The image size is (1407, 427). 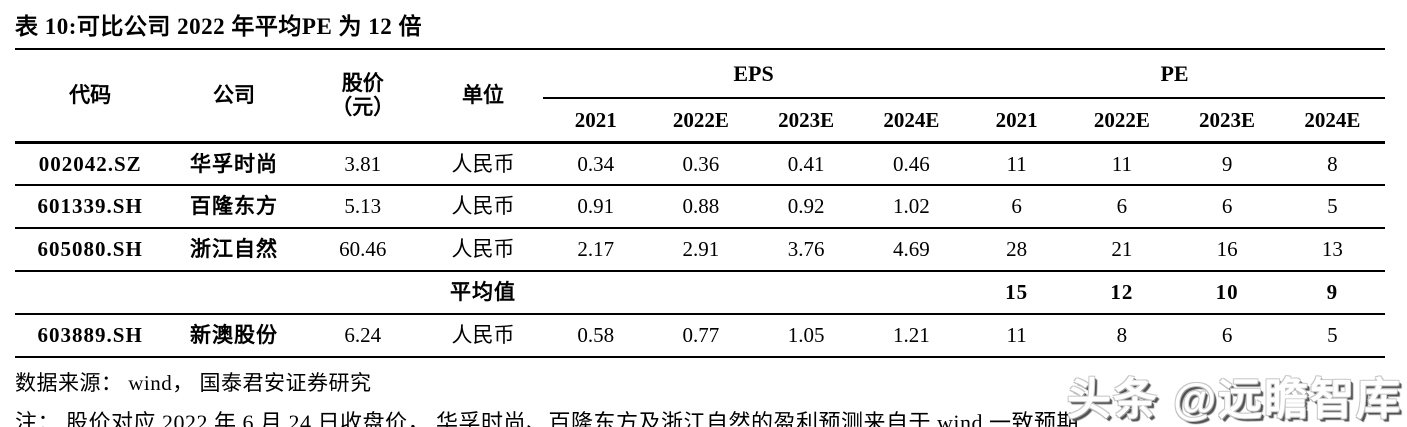 What do you see at coordinates (362, 83) in the screenshot?
I see `header-price-line1: 股价` at bounding box center [362, 83].